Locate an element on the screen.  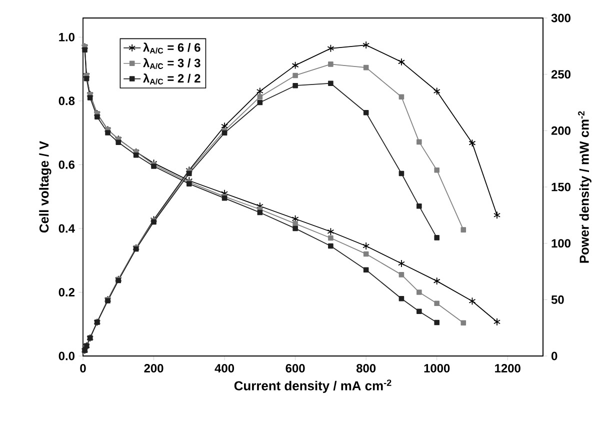
y2-axis-title: Power density / mW cm$^{-2}$ is located at coordinates (585, 187).